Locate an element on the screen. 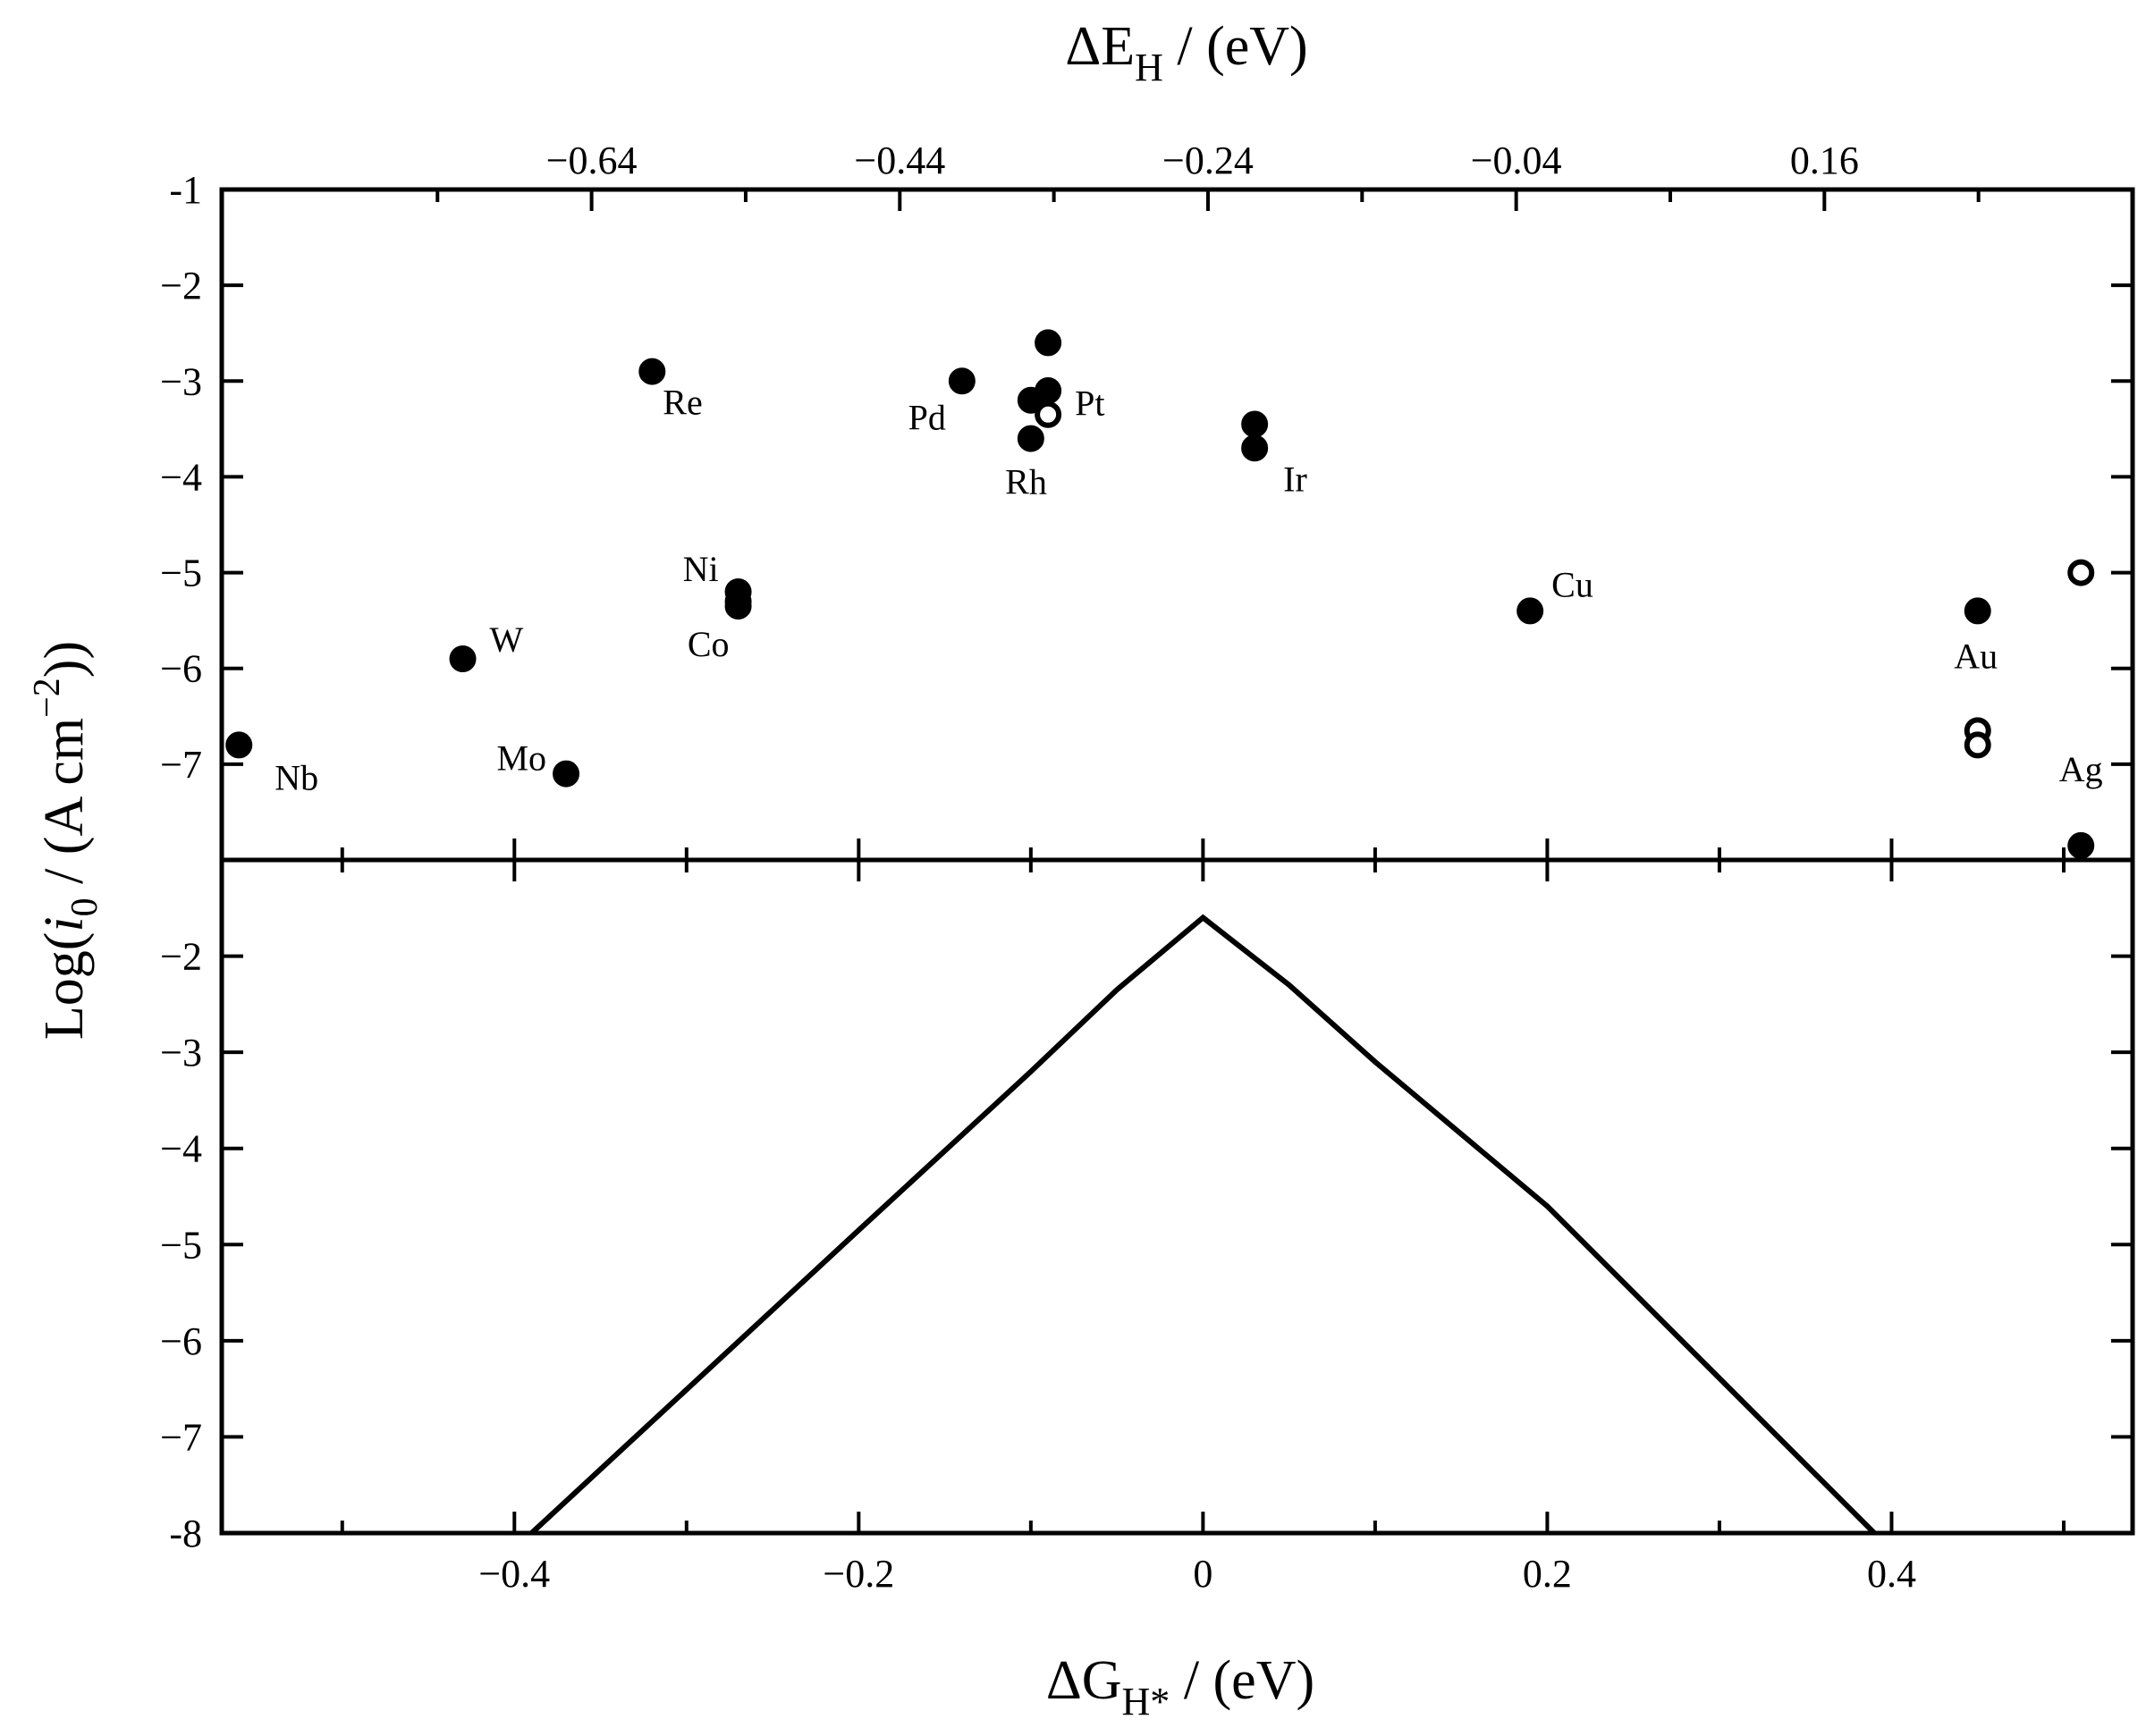 The height and width of the screenshot is (1736, 2146). top-y-tick-label: −7 is located at coordinates (181, 765).